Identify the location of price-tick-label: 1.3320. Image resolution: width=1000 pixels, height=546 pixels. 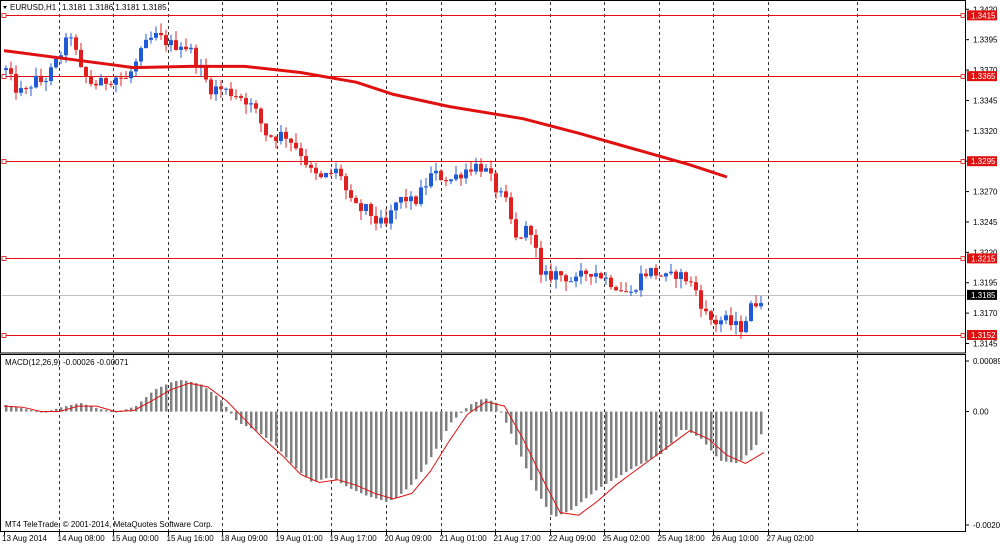
(985, 131).